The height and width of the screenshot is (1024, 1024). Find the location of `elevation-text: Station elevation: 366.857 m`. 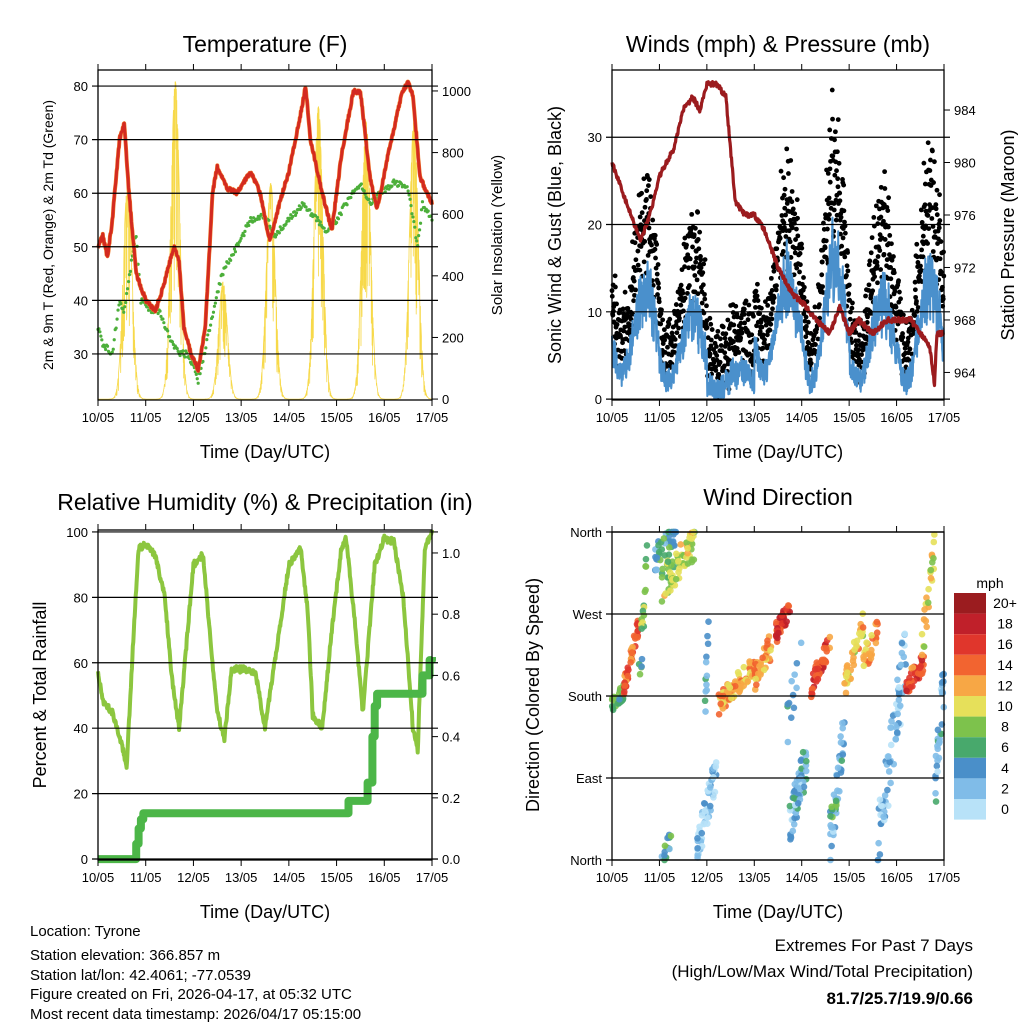

elevation-text: Station elevation: 366.857 m is located at coordinates (125, 955).